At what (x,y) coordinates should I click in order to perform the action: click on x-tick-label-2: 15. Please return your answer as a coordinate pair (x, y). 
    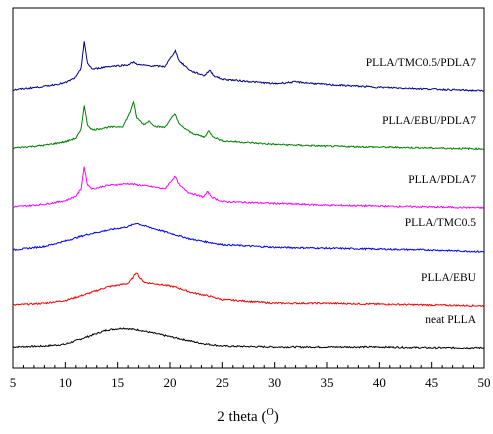
    Looking at the image, I should click on (117, 382).